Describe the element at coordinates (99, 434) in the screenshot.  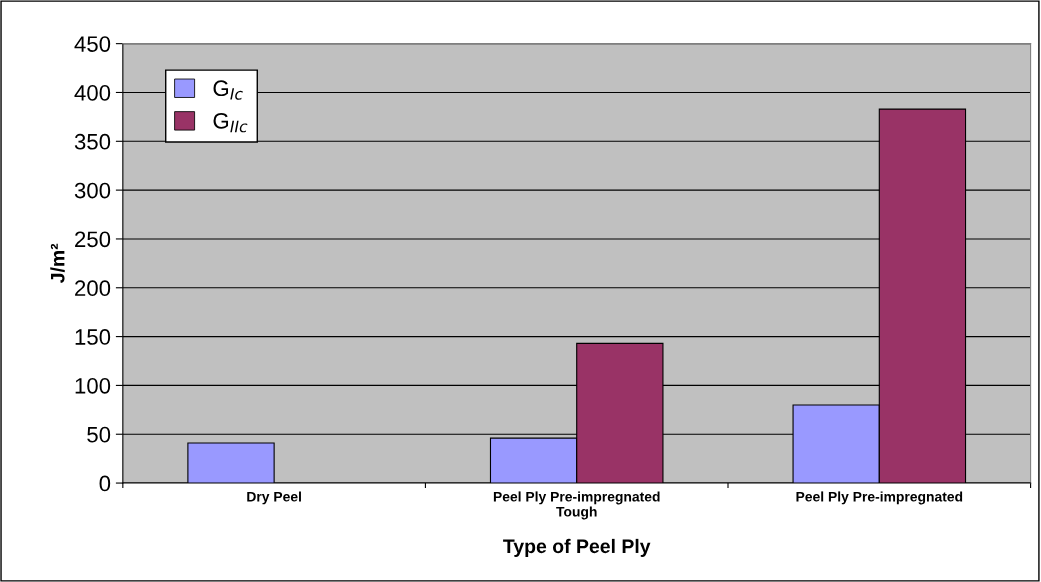
I see `y-tick-label: 50` at that location.